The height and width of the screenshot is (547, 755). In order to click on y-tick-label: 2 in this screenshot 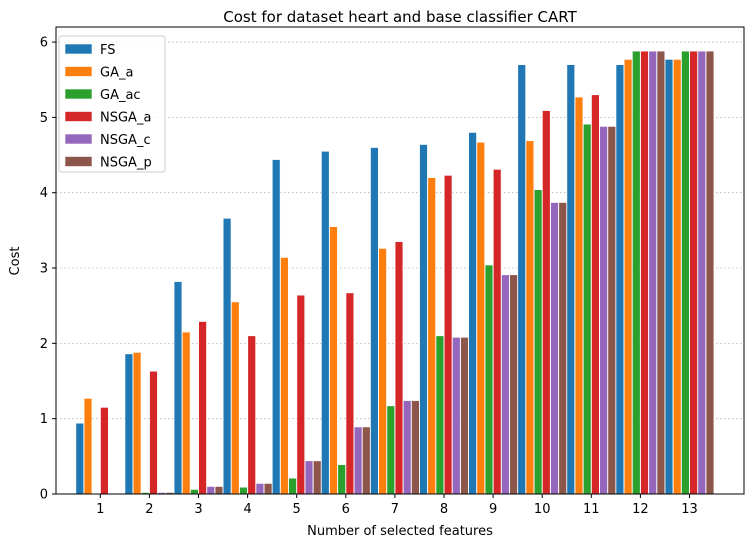, I will do `click(44, 344)`.